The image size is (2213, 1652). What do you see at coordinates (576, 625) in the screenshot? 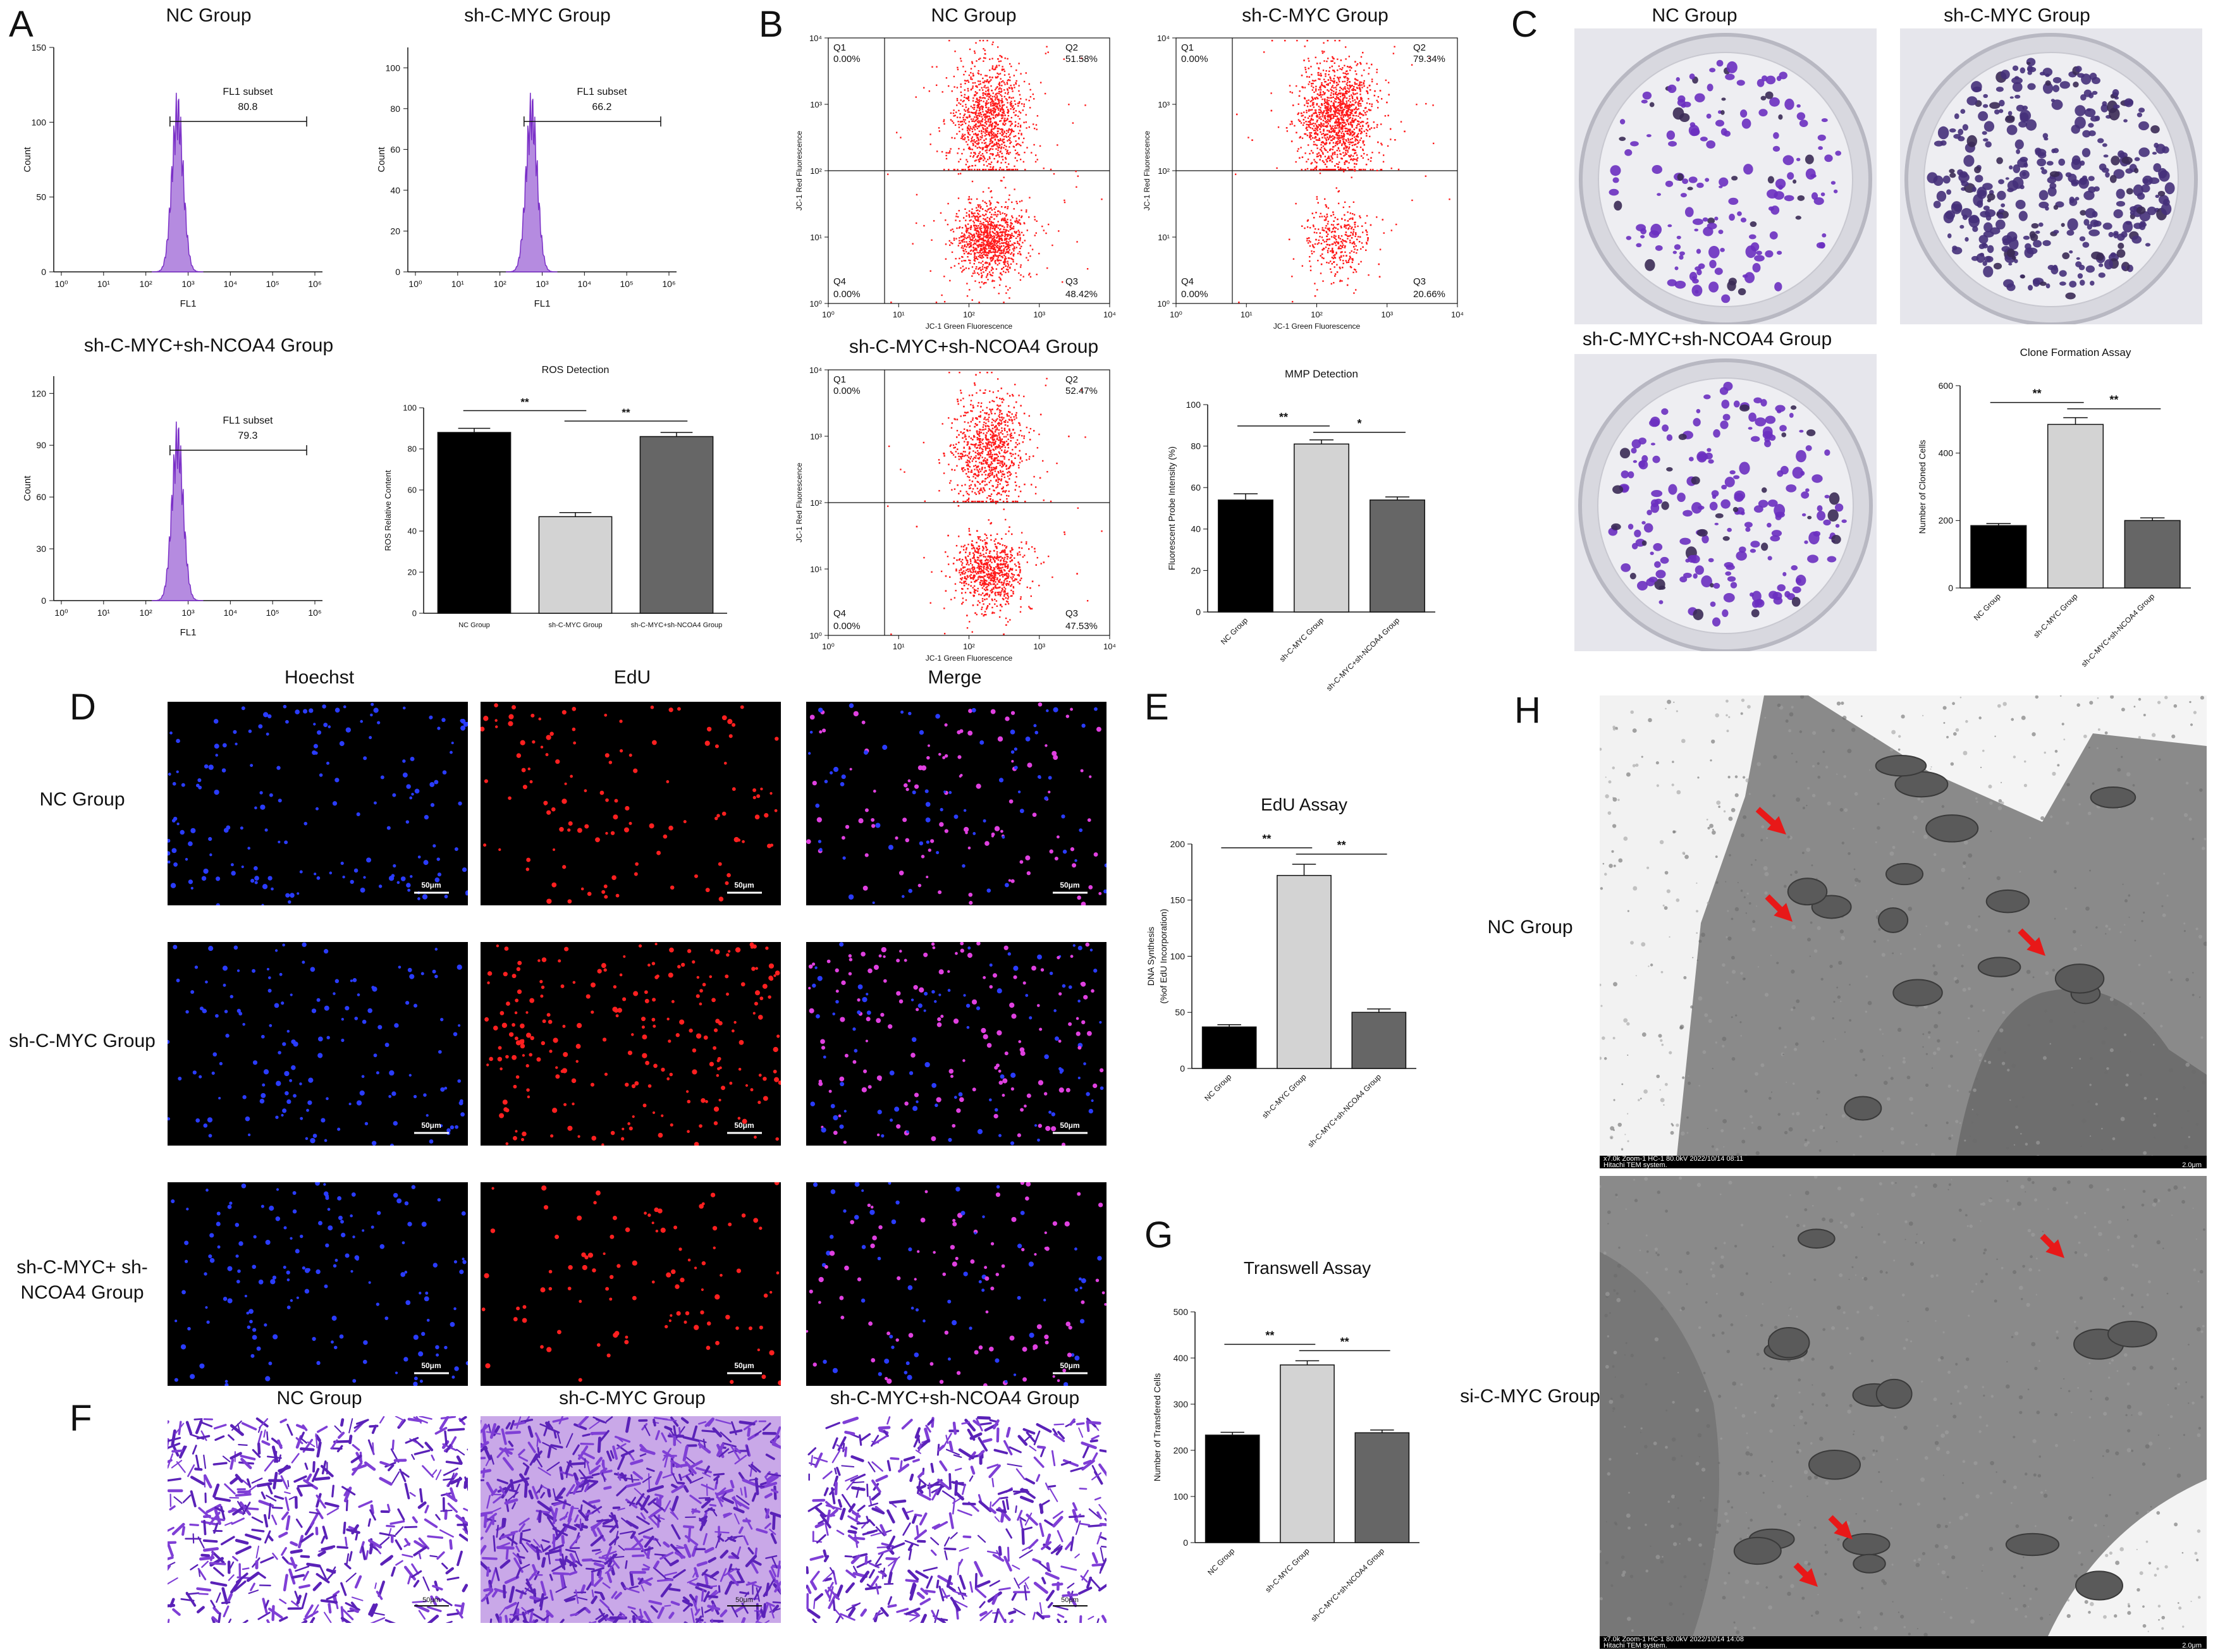
I see `chart-x-tick-label: sh-C-MYC Group` at bounding box center [576, 625].